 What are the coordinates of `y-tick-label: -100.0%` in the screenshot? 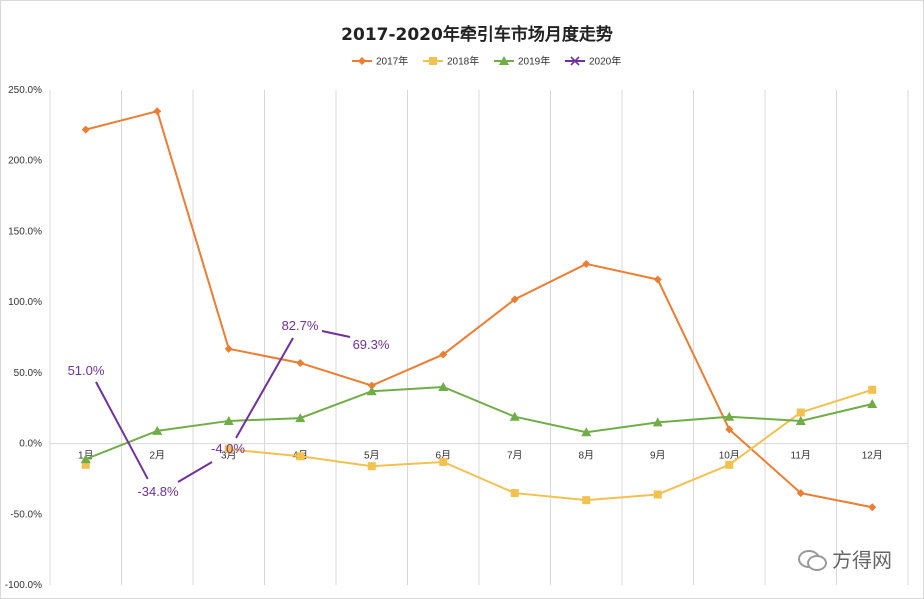 It's located at (23, 585).